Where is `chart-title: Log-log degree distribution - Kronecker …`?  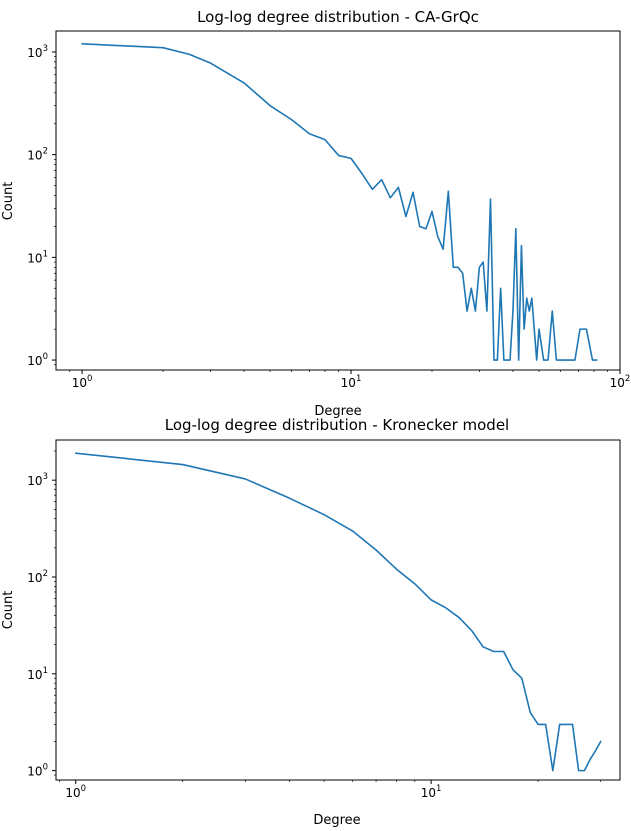 chart-title: Log-log degree distribution - Kronecker … is located at coordinates (337, 425).